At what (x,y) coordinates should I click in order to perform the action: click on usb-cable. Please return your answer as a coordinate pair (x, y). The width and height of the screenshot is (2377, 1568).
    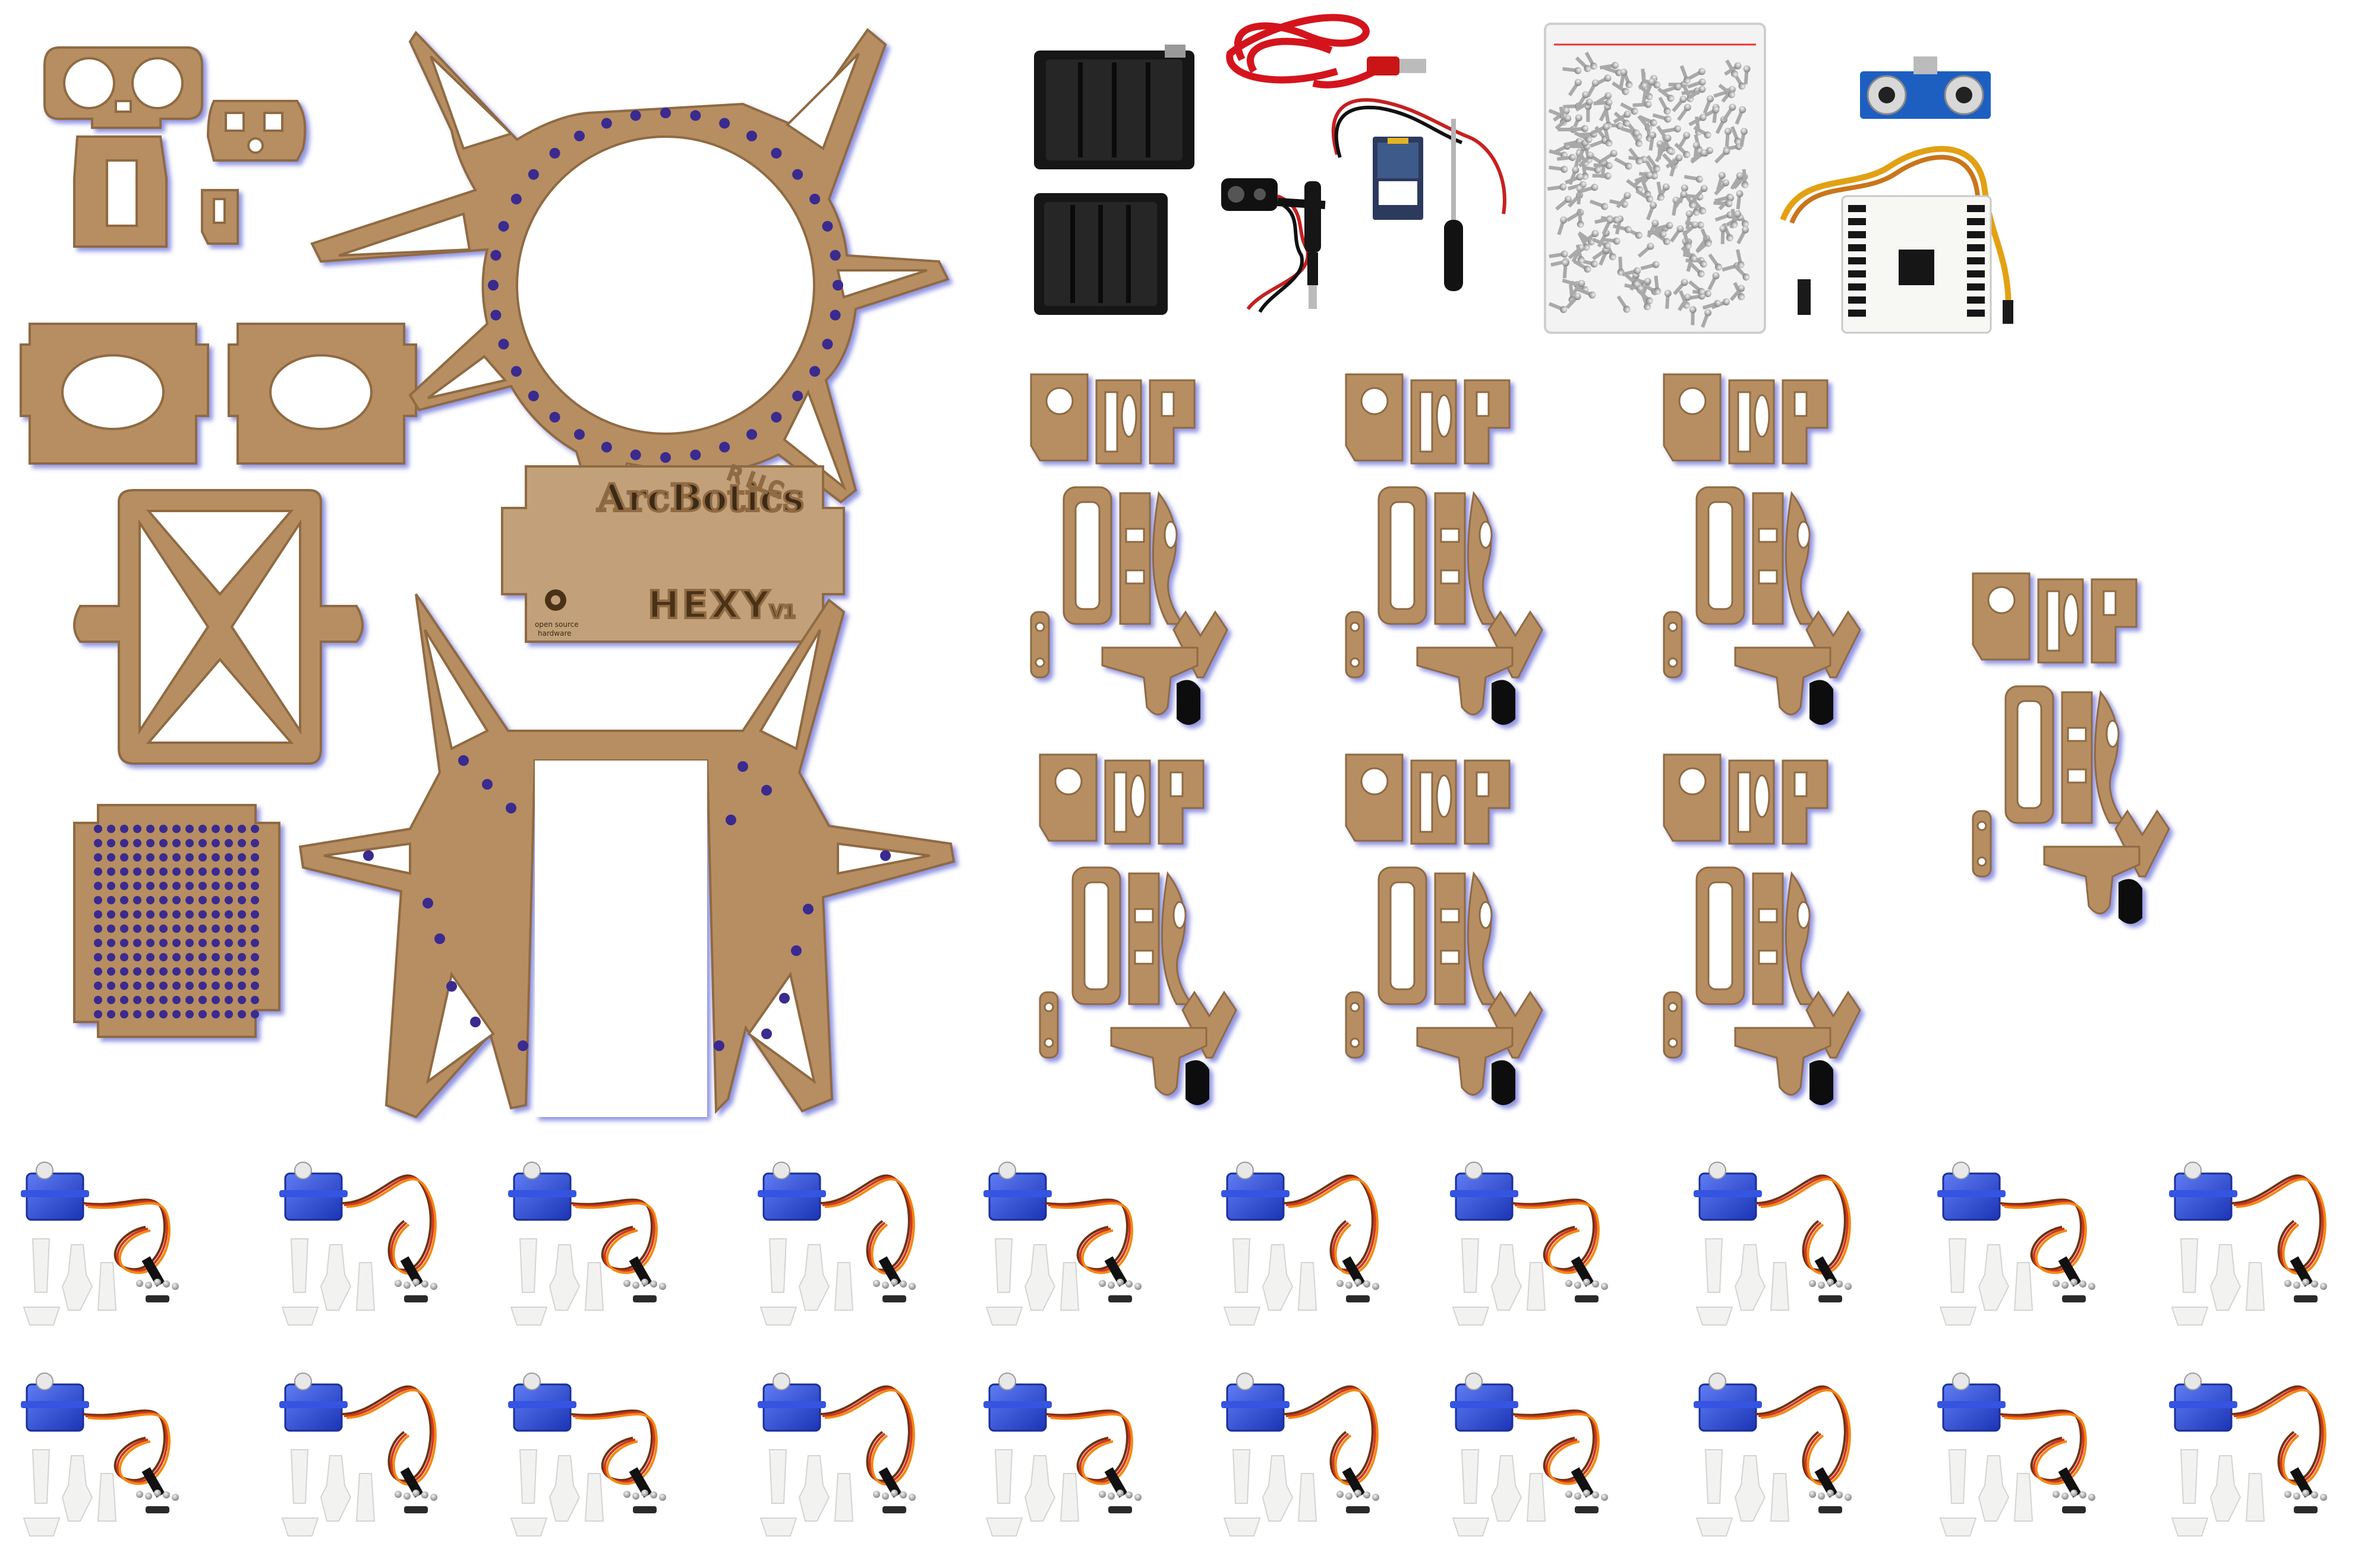
    Looking at the image, I should click on (1306, 51).